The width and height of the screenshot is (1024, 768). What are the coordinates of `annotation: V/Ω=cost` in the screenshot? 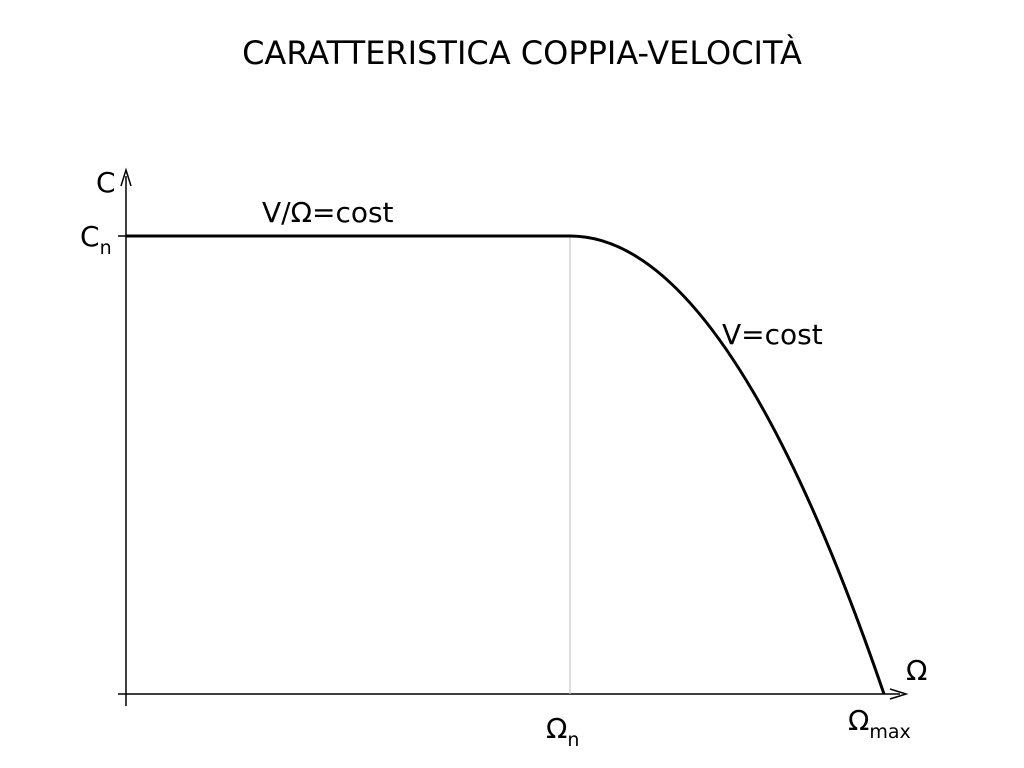 It's located at (328, 212).